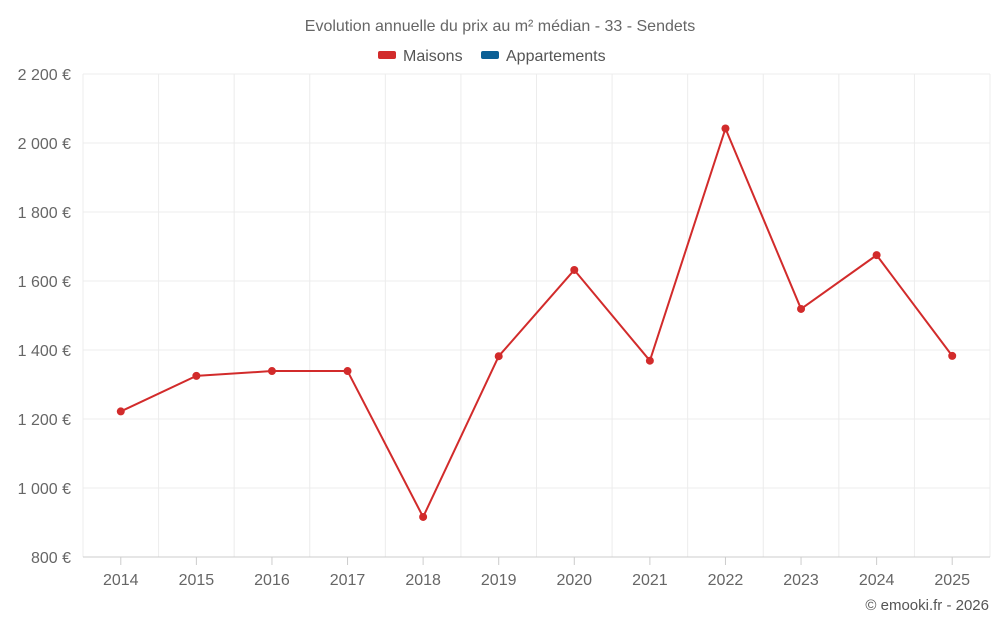 This screenshot has width=1000, height=625. Describe the element at coordinates (44, 351) in the screenshot. I see `y-tick-label: 1 400 €` at that location.